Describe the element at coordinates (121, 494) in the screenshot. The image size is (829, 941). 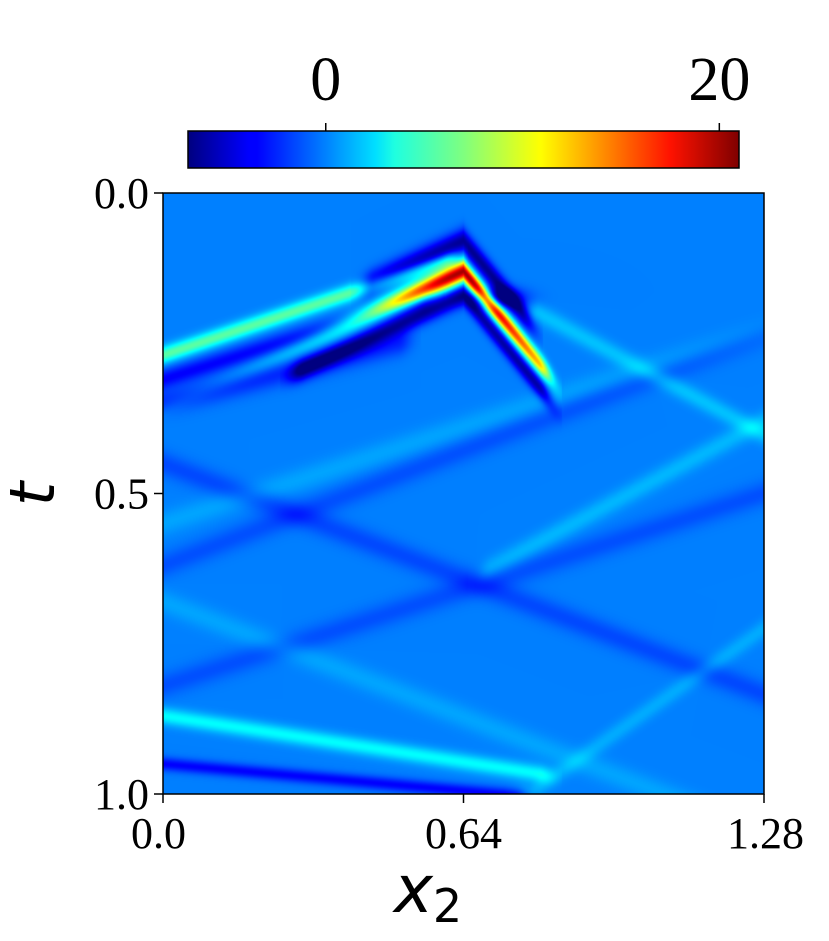
I see `y-tick-label: 0.5` at that location.